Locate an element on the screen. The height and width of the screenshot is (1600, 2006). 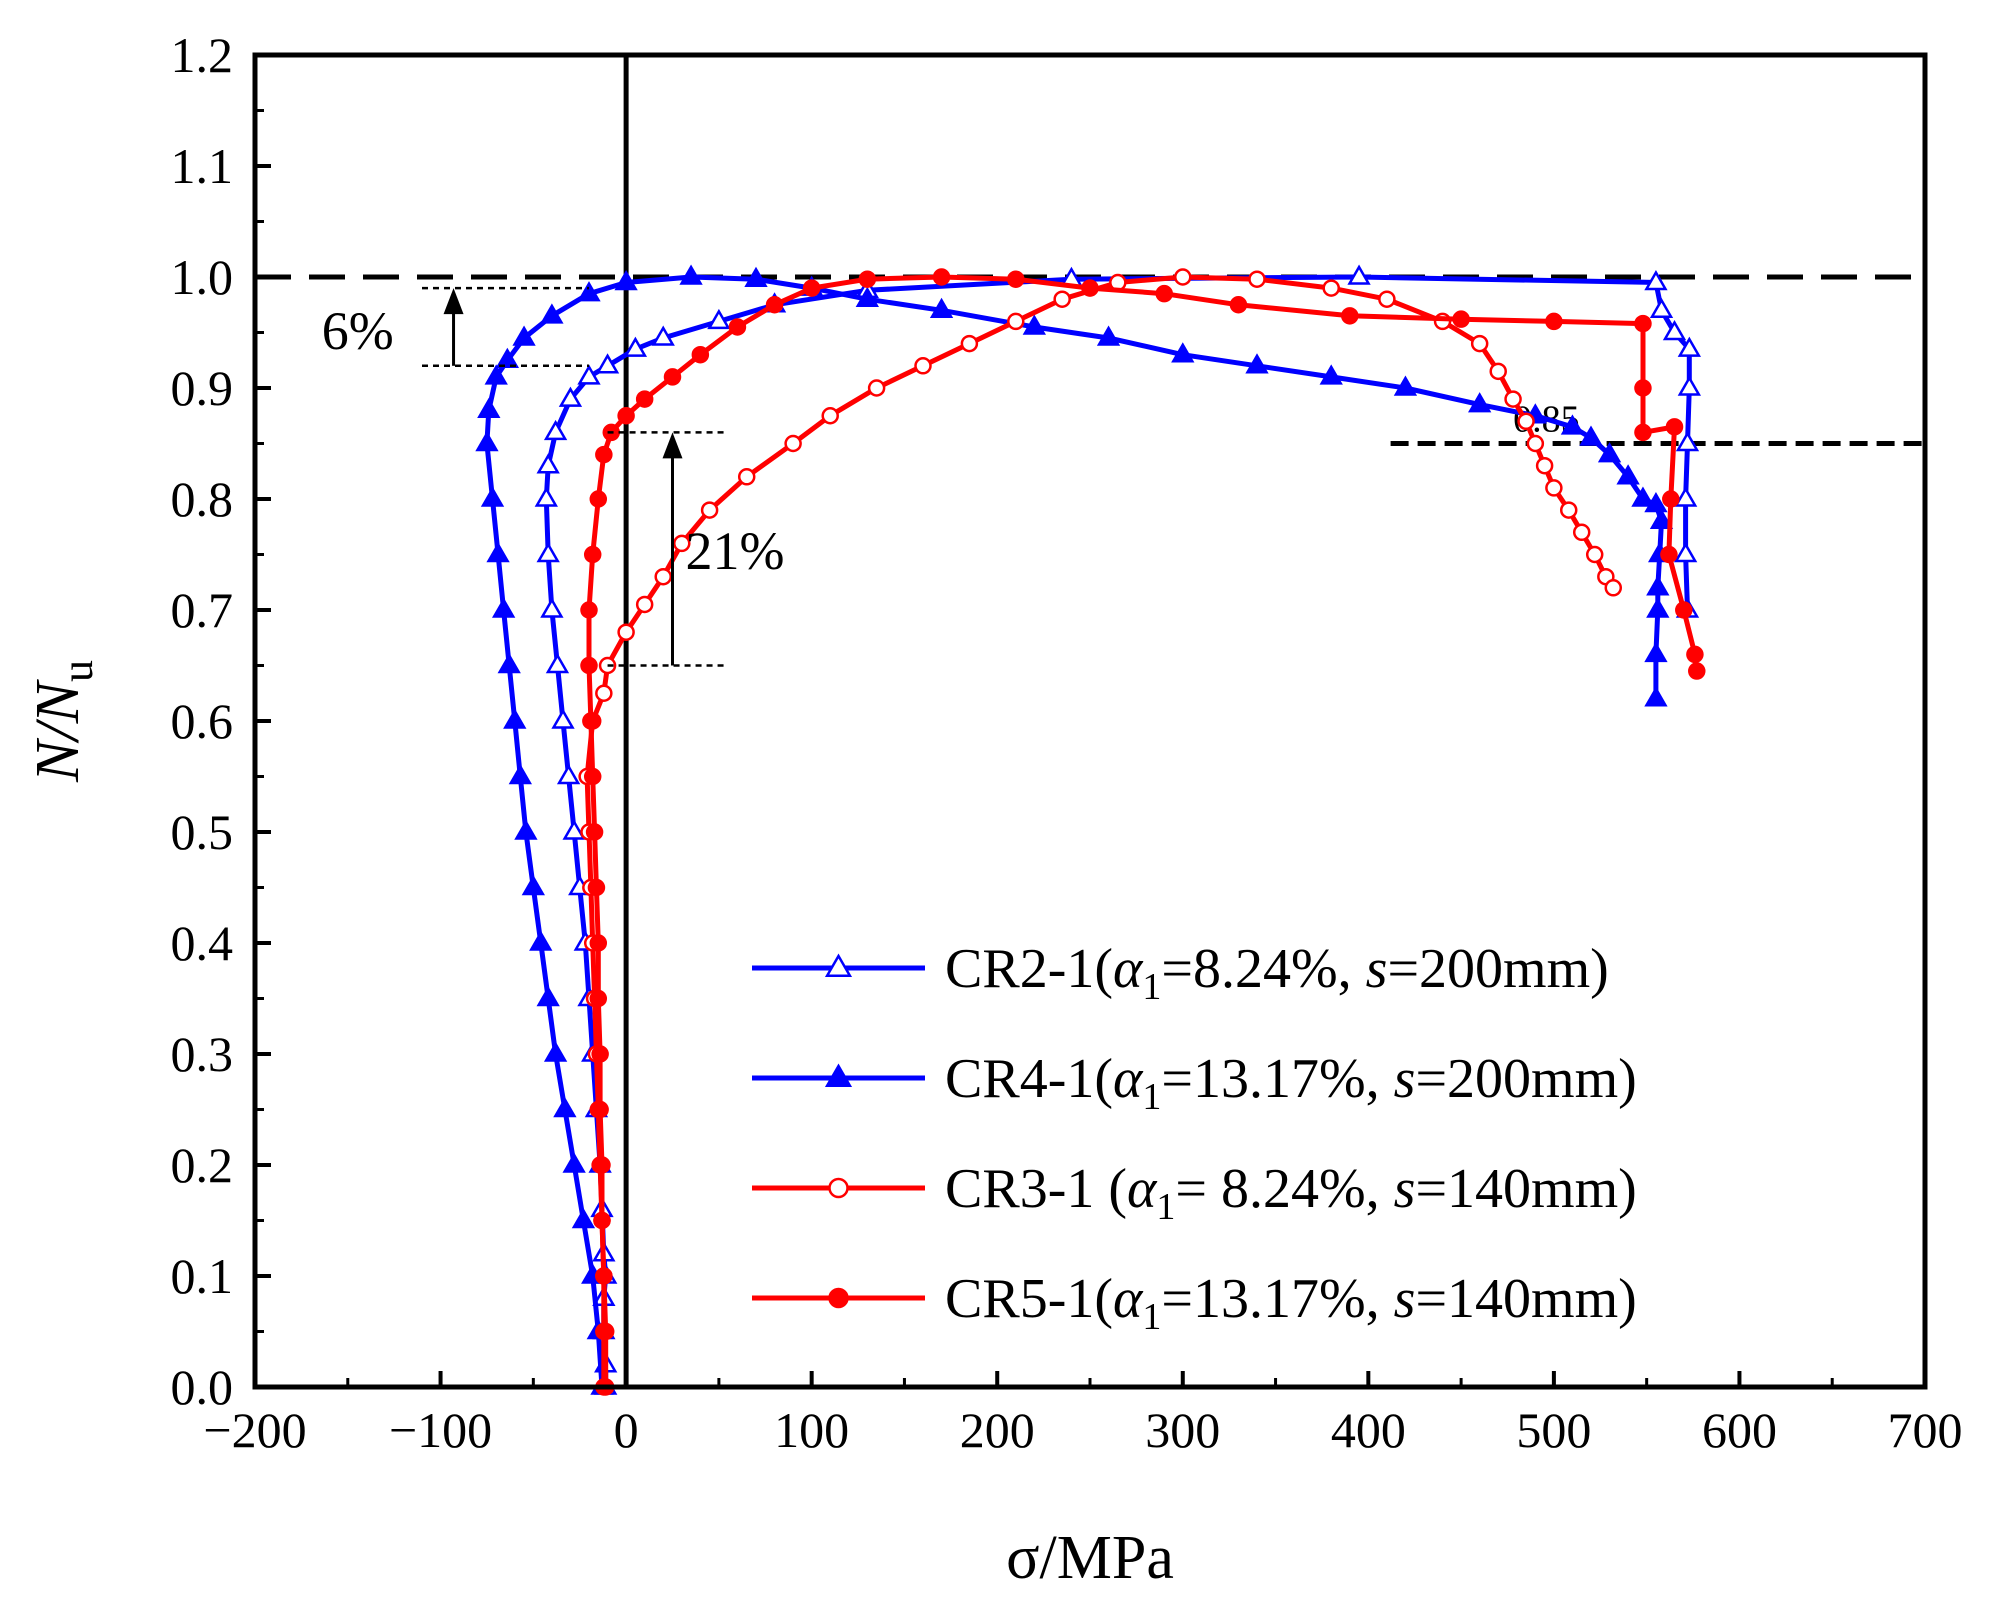
legend-item-CR3-1: CR3-1 (α1= 8.24%, s=140mm) is located at coordinates (1194, 1193).